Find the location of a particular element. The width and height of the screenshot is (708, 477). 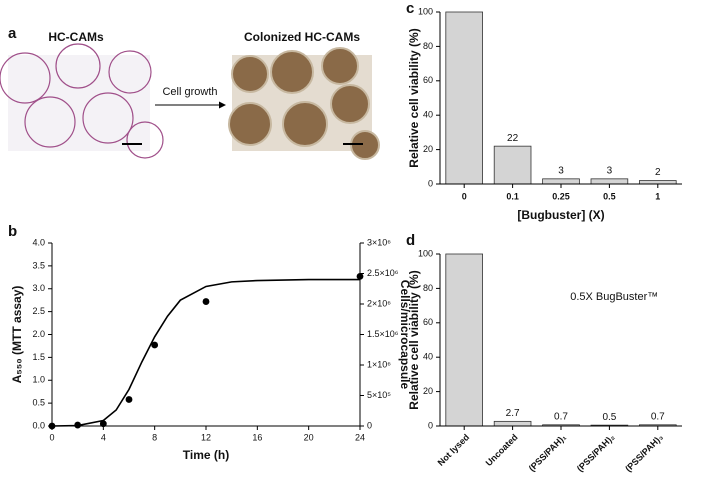

y-tick-label: 2.5 is located at coordinates (38, 311).